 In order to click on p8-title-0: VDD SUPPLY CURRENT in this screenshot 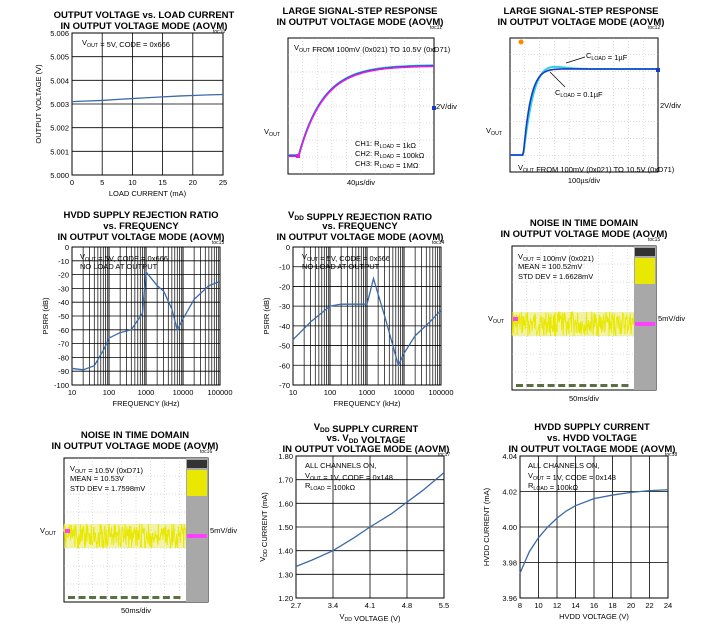, I will do `click(366, 428)`.